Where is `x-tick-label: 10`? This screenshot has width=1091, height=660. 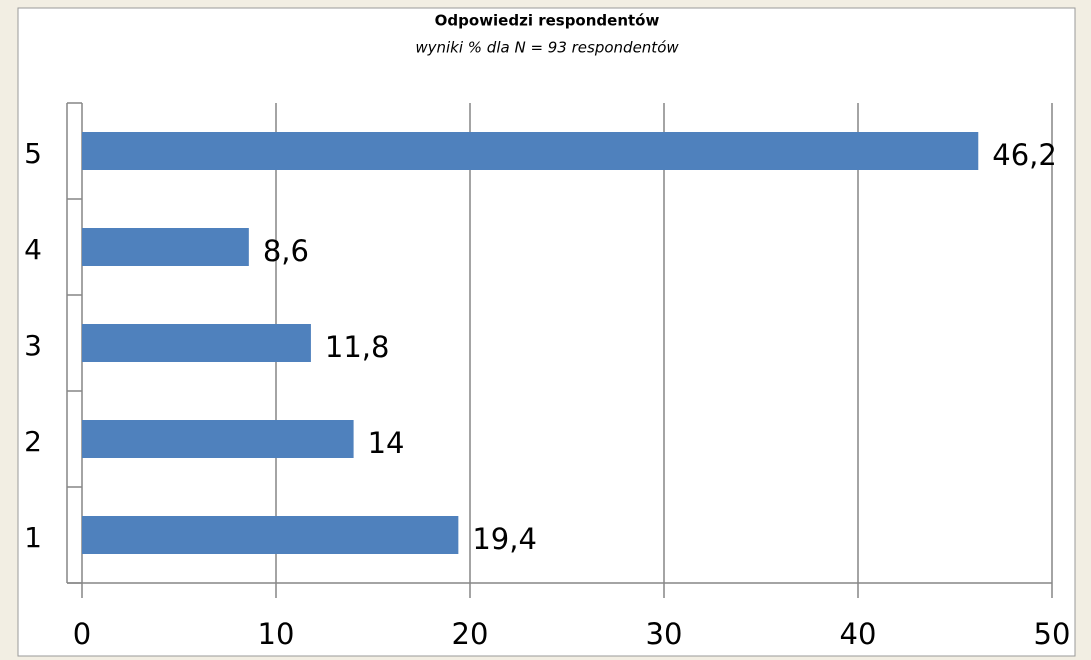 x-tick-label: 10 is located at coordinates (276, 634).